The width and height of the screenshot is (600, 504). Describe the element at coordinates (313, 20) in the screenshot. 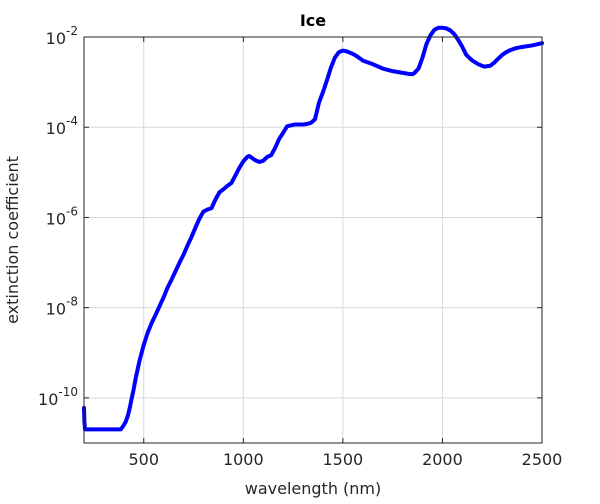

I see `chart-title: Ice` at that location.